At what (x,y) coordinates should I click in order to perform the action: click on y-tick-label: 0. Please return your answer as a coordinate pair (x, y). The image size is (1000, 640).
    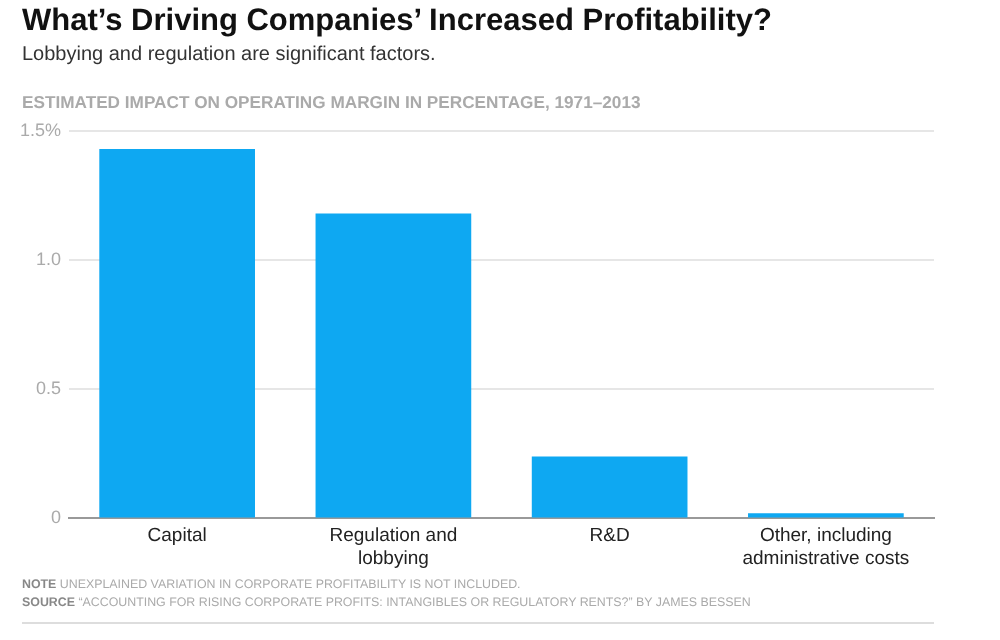
    Looking at the image, I should click on (56, 517).